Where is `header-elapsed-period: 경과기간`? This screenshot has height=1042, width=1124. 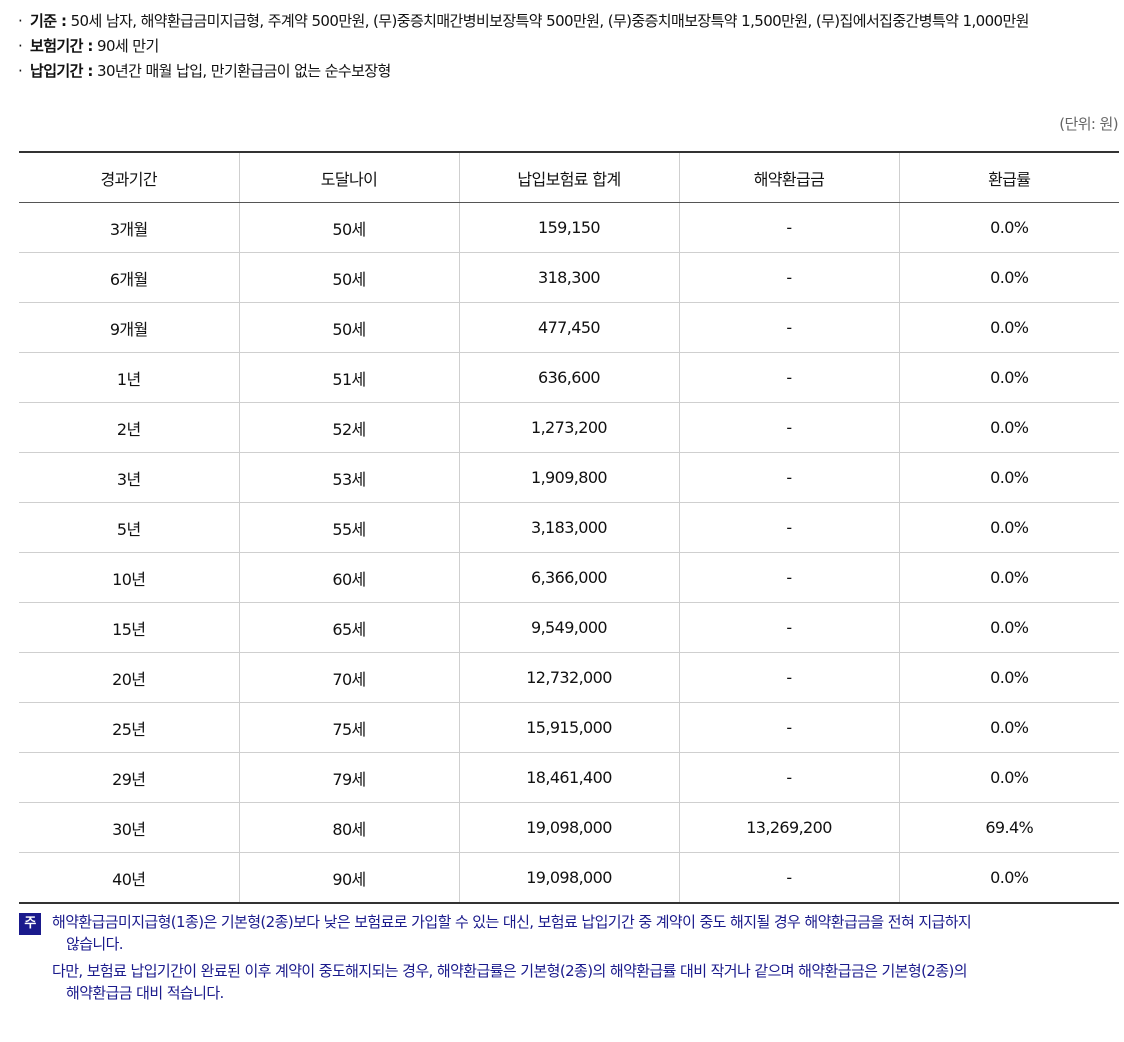
header-elapsed-period: 경과기간 is located at coordinates (129, 177).